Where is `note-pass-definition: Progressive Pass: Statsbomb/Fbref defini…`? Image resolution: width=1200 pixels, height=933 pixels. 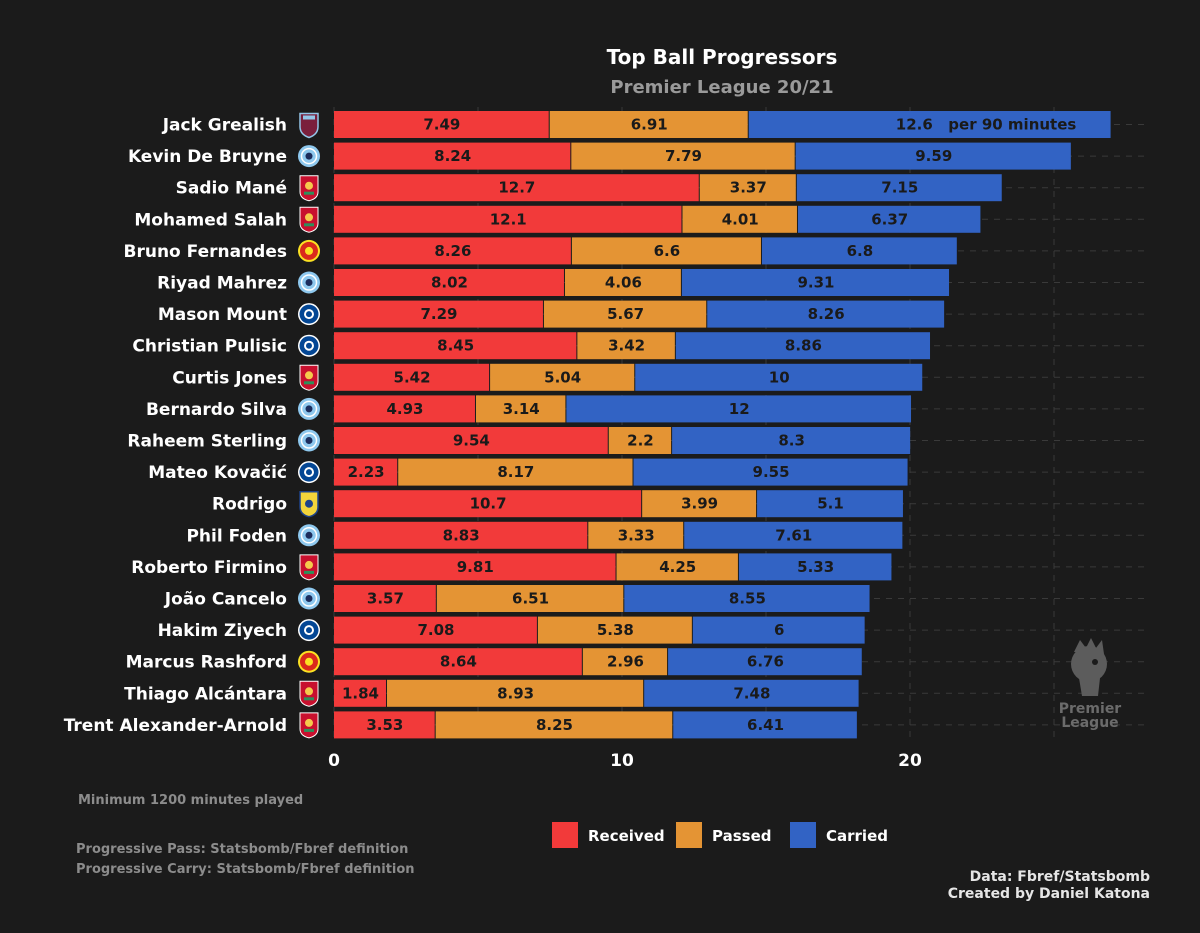
note-pass-definition: Progressive Pass: Statsbomb/Fbref defini… is located at coordinates (242, 849).